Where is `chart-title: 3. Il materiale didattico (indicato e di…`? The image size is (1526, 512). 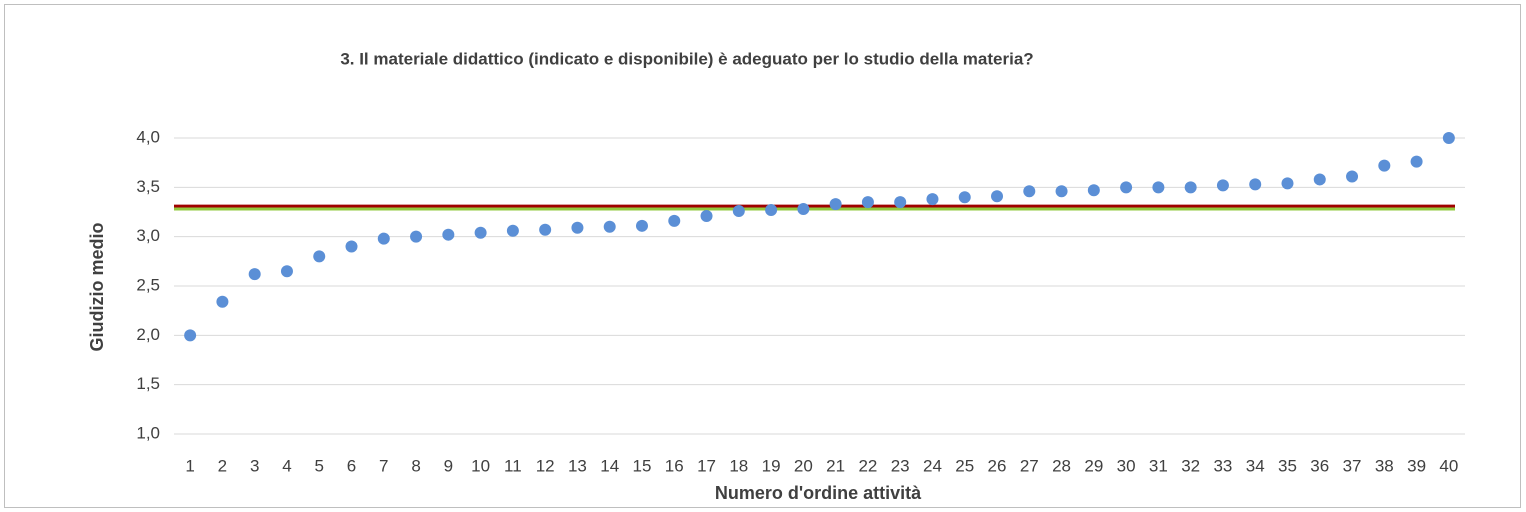
chart-title: 3. Il materiale didattico (indicato e di… is located at coordinates (686, 58).